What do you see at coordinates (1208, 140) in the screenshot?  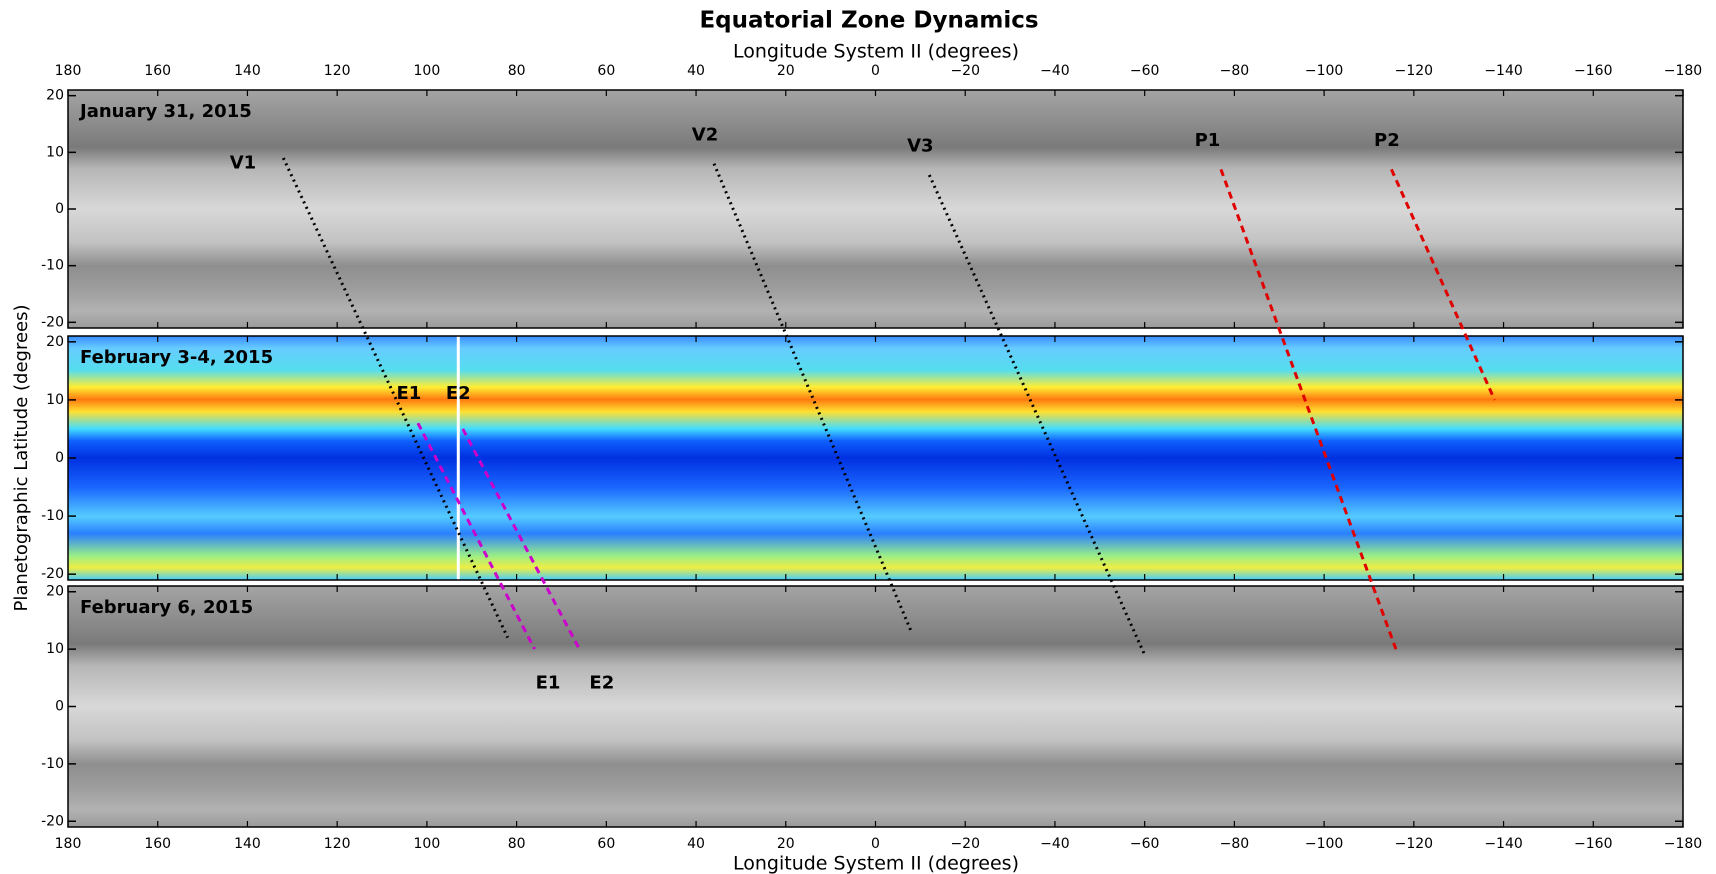 I see `feature-label: P1` at bounding box center [1208, 140].